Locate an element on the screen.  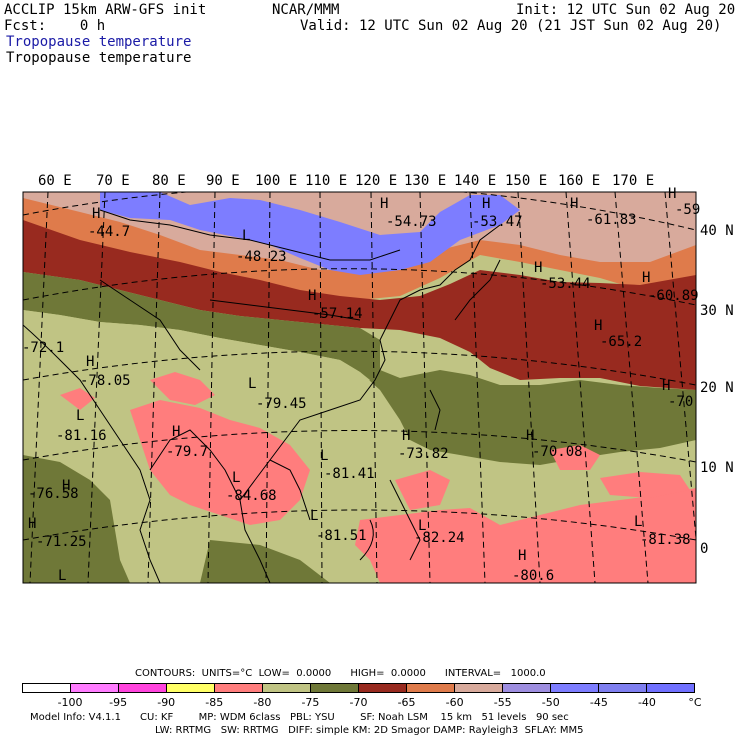
color-scale-tick: -70 is located at coordinates (358, 702).